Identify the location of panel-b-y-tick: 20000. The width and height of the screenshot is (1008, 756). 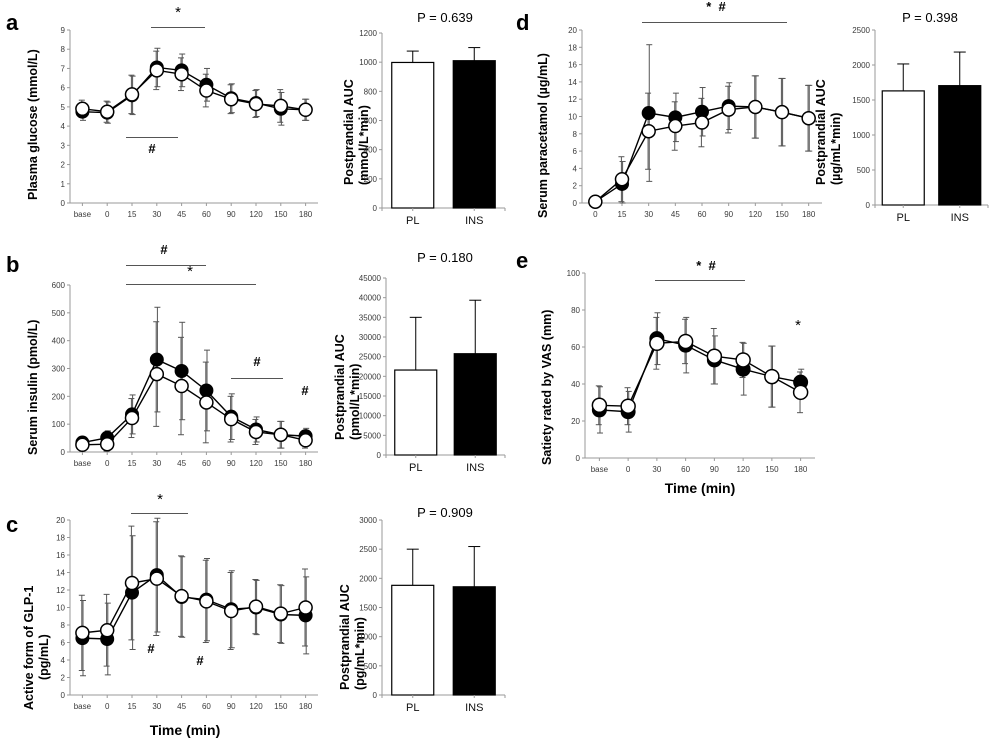
(370, 376).